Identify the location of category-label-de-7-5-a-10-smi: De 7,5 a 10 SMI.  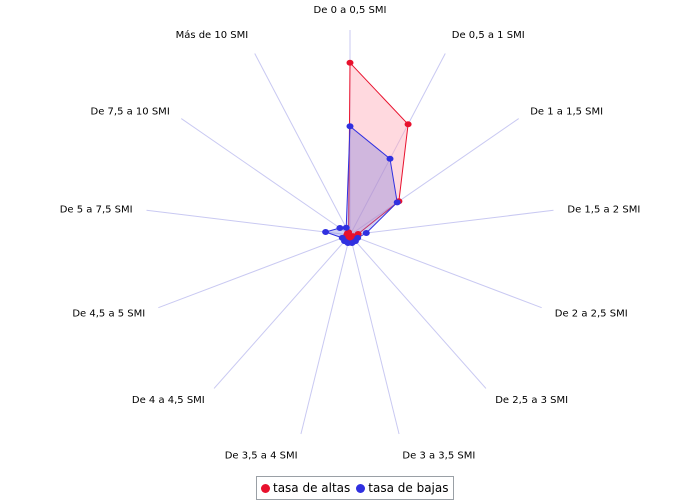
(130, 112).